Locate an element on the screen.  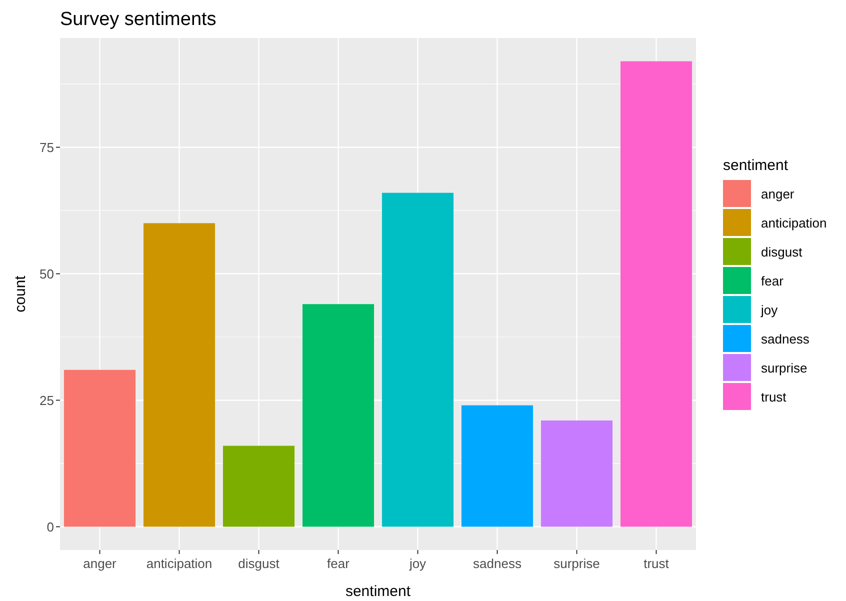
y-tick-label: 75 is located at coordinates (47, 147).